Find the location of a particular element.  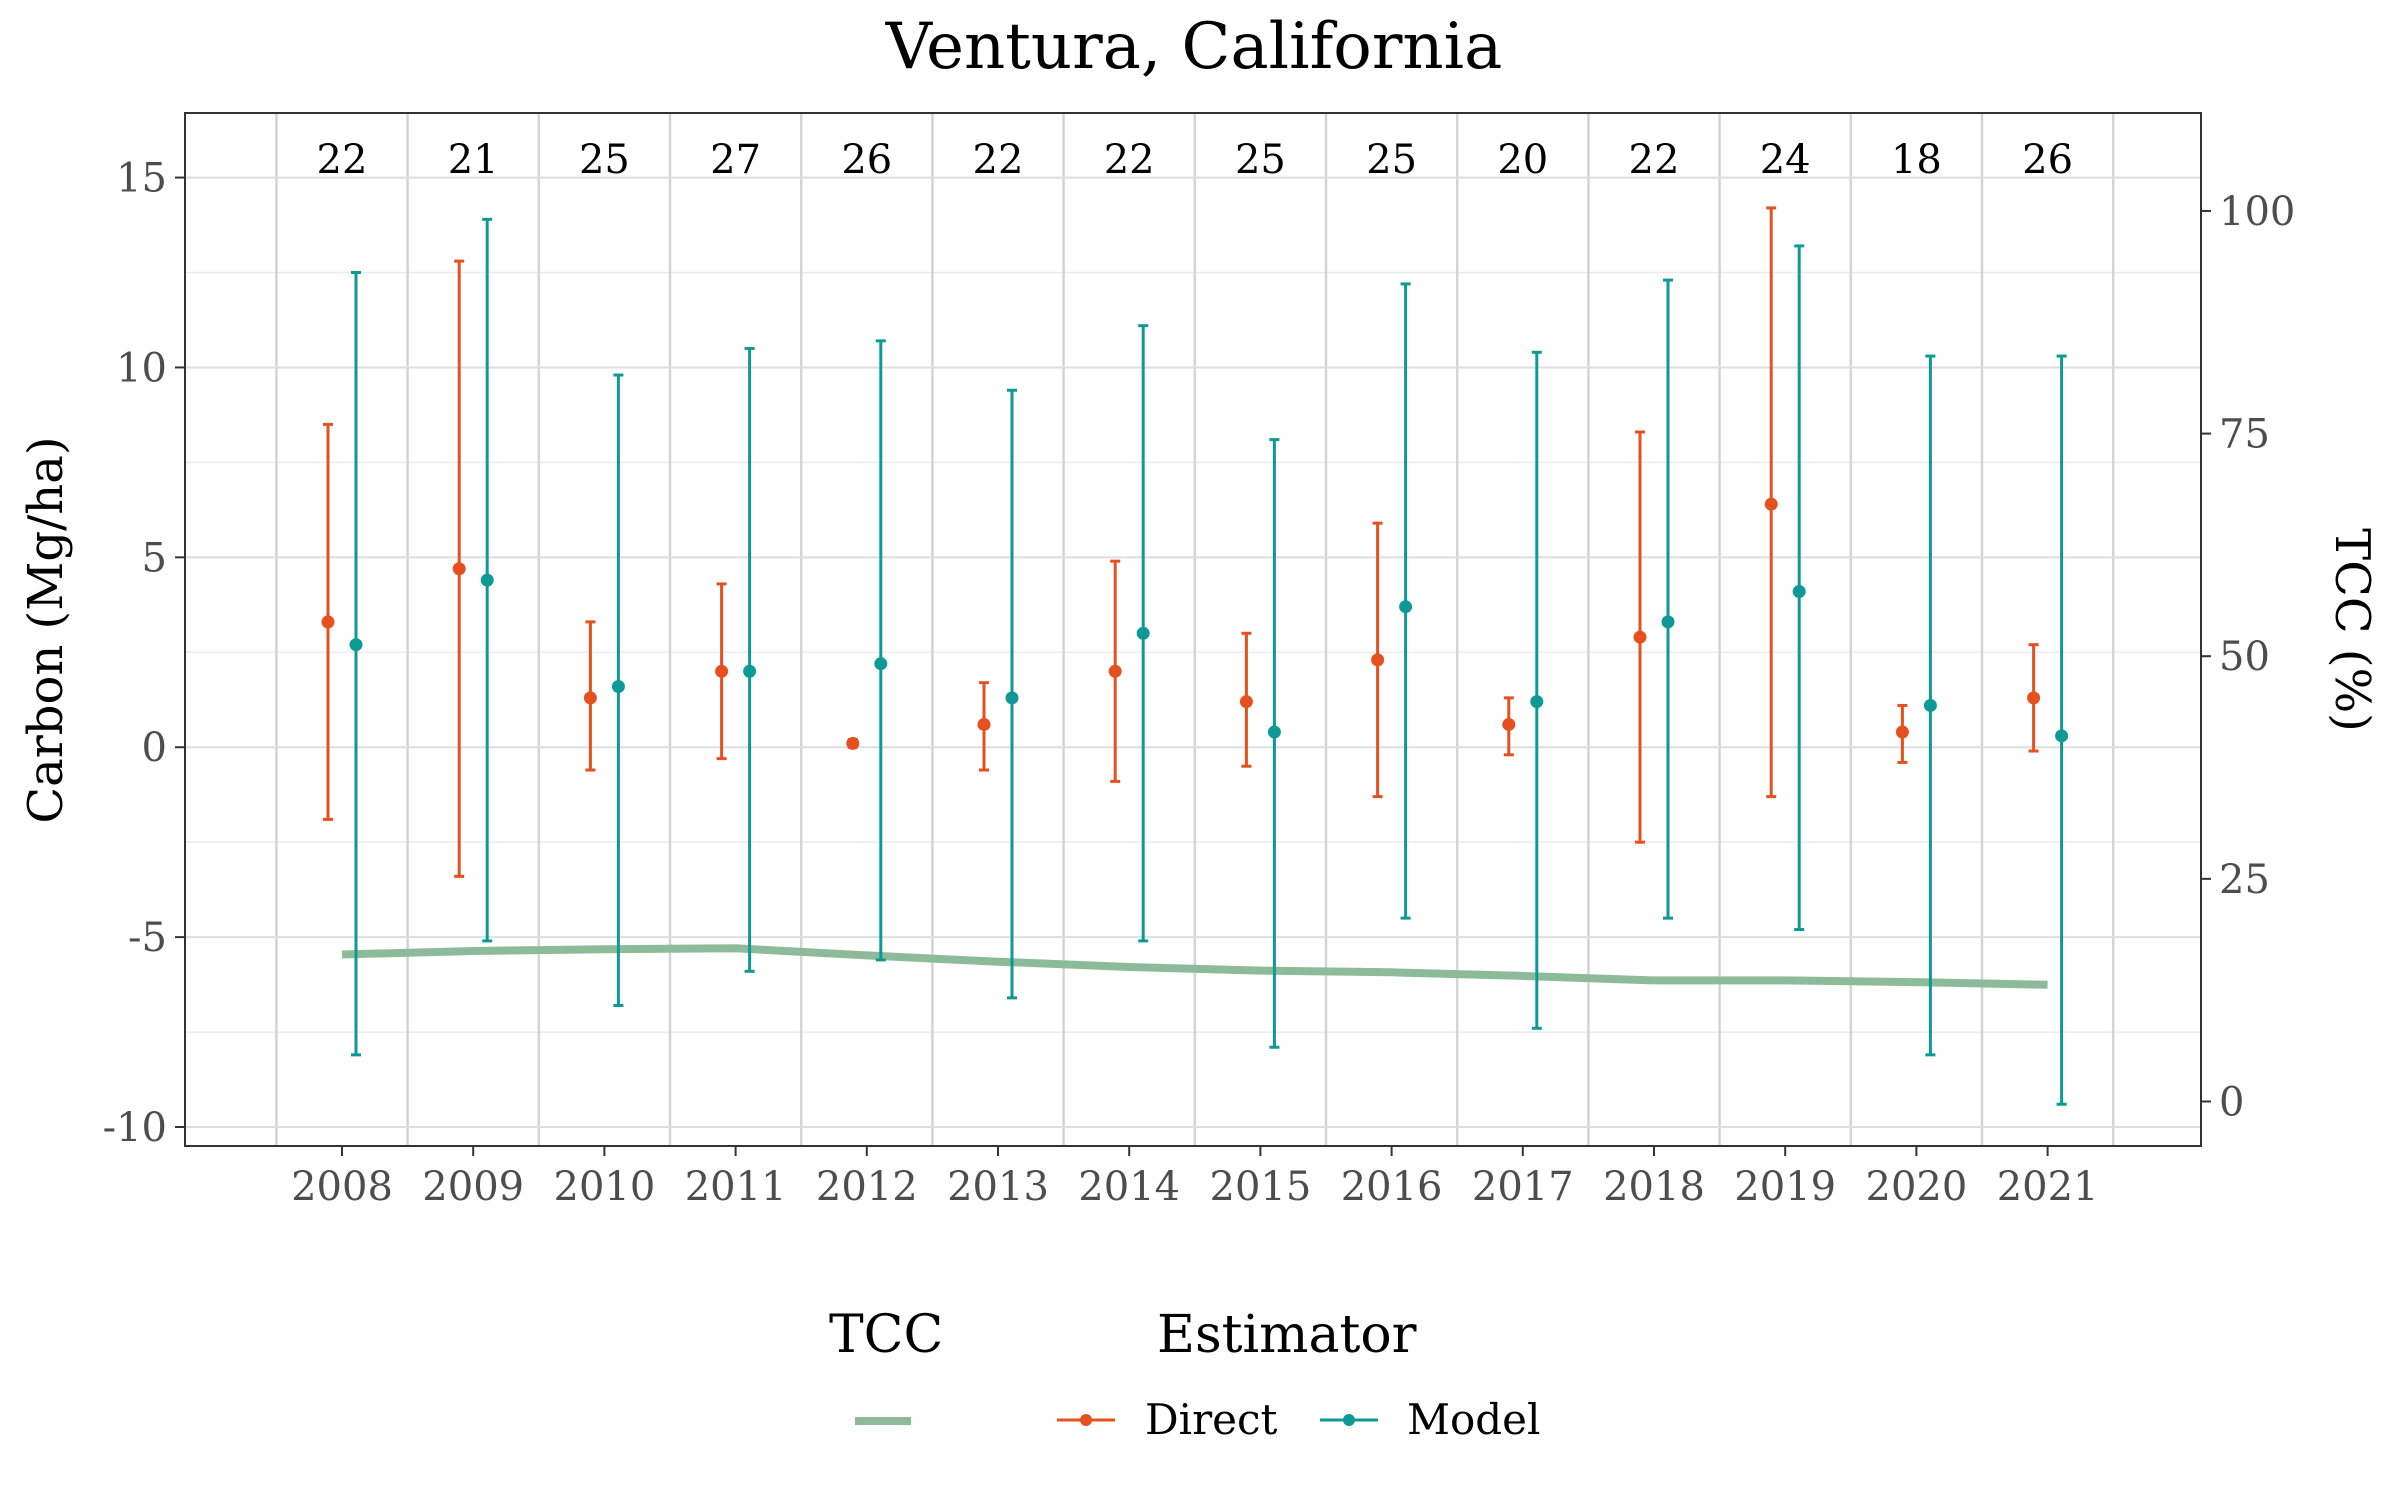

y-axis-left: -10 -5 0 5 10 15 is located at coordinates (144, 653).